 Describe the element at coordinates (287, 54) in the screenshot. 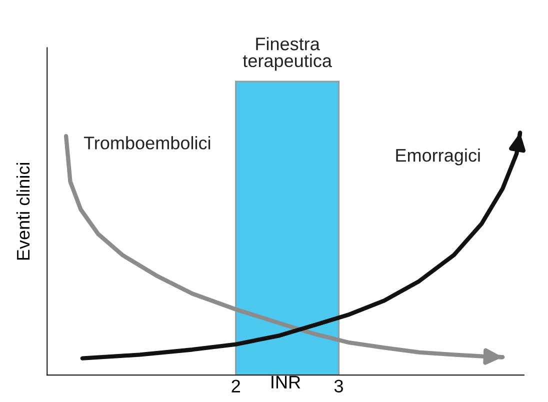

I see `band-label: Finestra terapeutica` at that location.